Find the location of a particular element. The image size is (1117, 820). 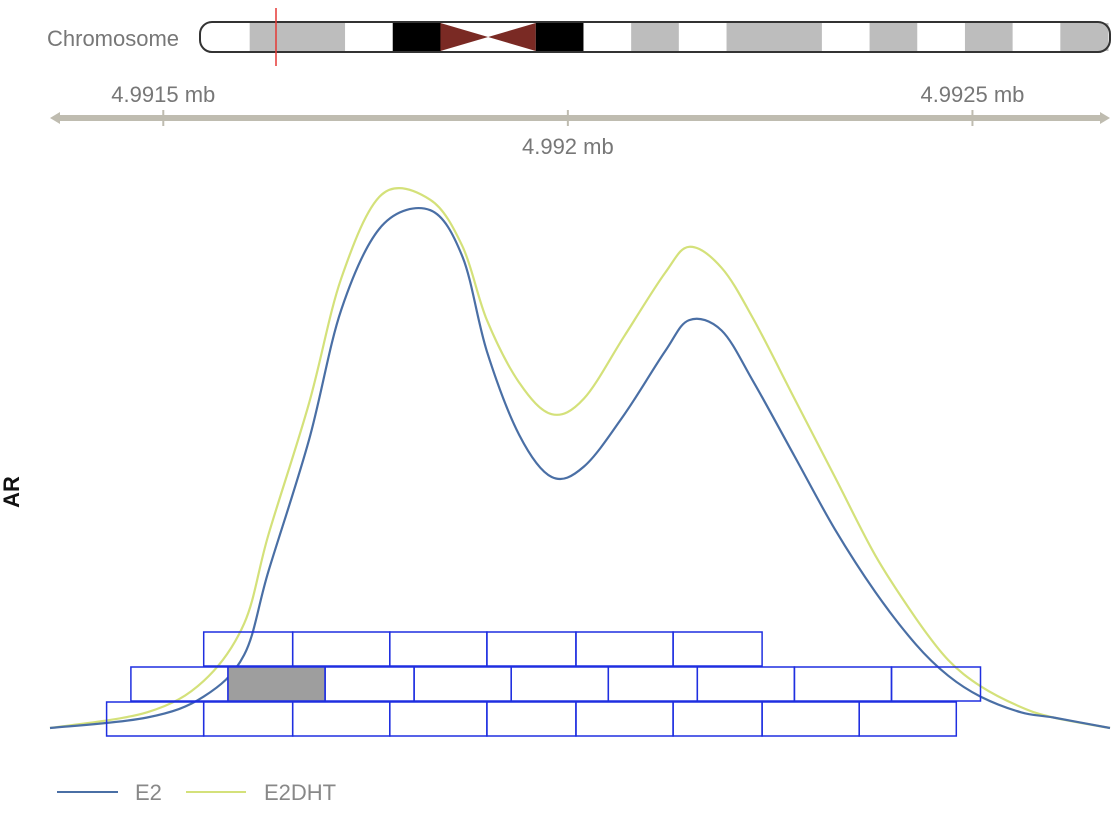

ideogram-outline is located at coordinates (655, 37).